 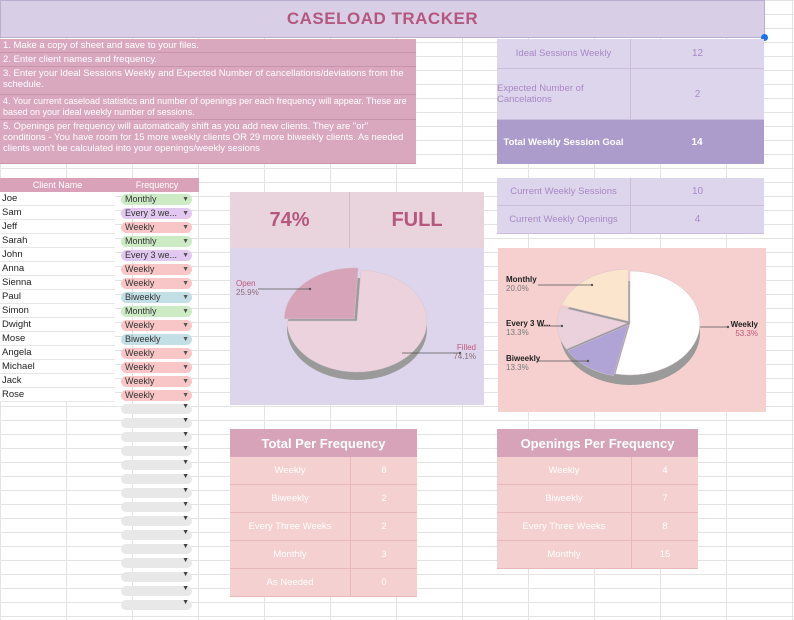 I want to click on client-name-cell: Anna, so click(x=57, y=269).